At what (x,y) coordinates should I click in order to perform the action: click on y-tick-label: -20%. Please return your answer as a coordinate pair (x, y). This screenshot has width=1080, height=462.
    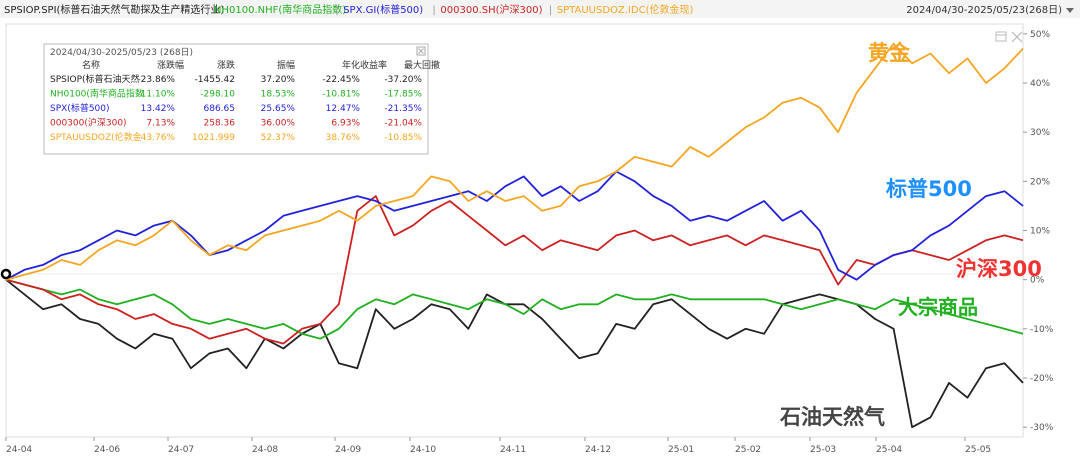
    Looking at the image, I should click on (1042, 379).